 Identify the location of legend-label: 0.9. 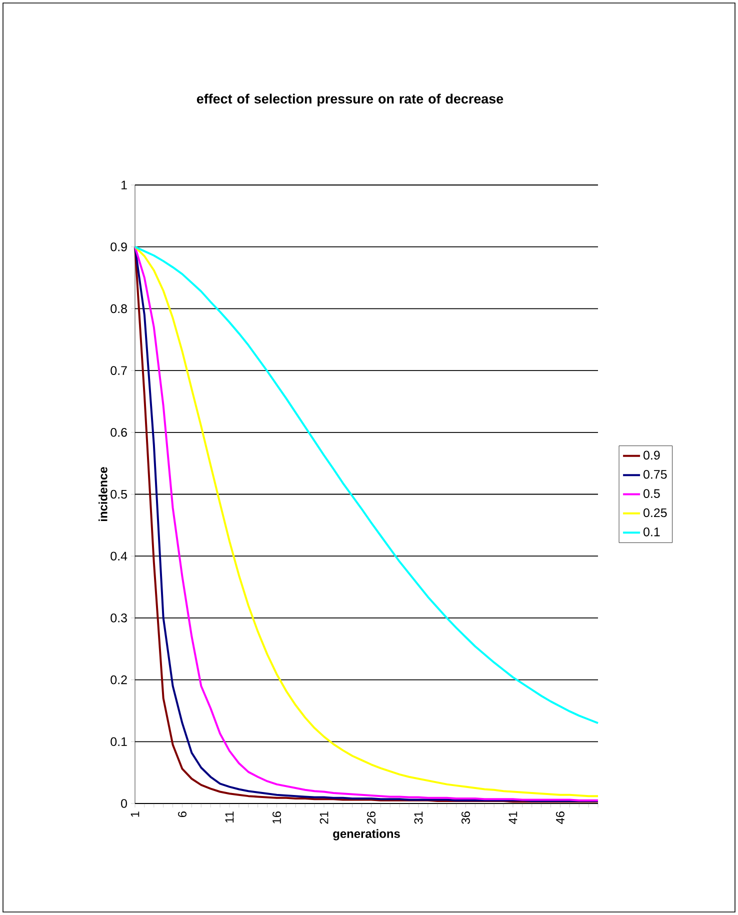
(652, 455).